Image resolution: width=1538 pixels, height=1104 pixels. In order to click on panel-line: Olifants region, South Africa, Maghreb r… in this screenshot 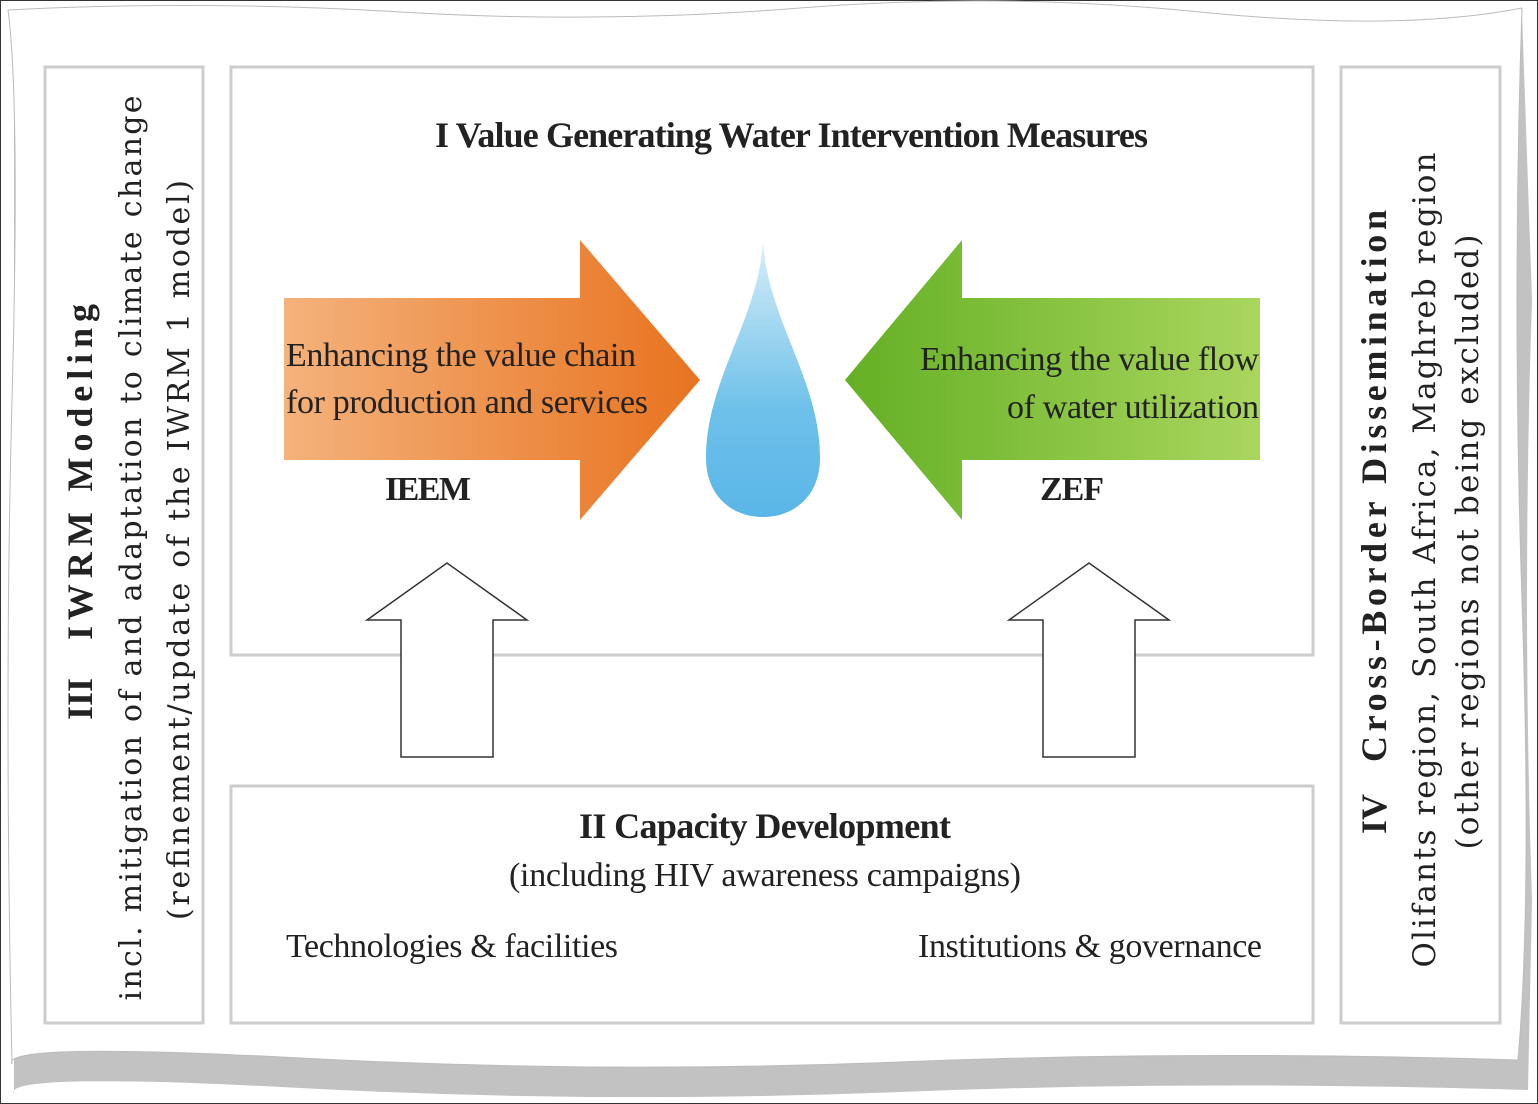, I will do `click(1425, 559)`.